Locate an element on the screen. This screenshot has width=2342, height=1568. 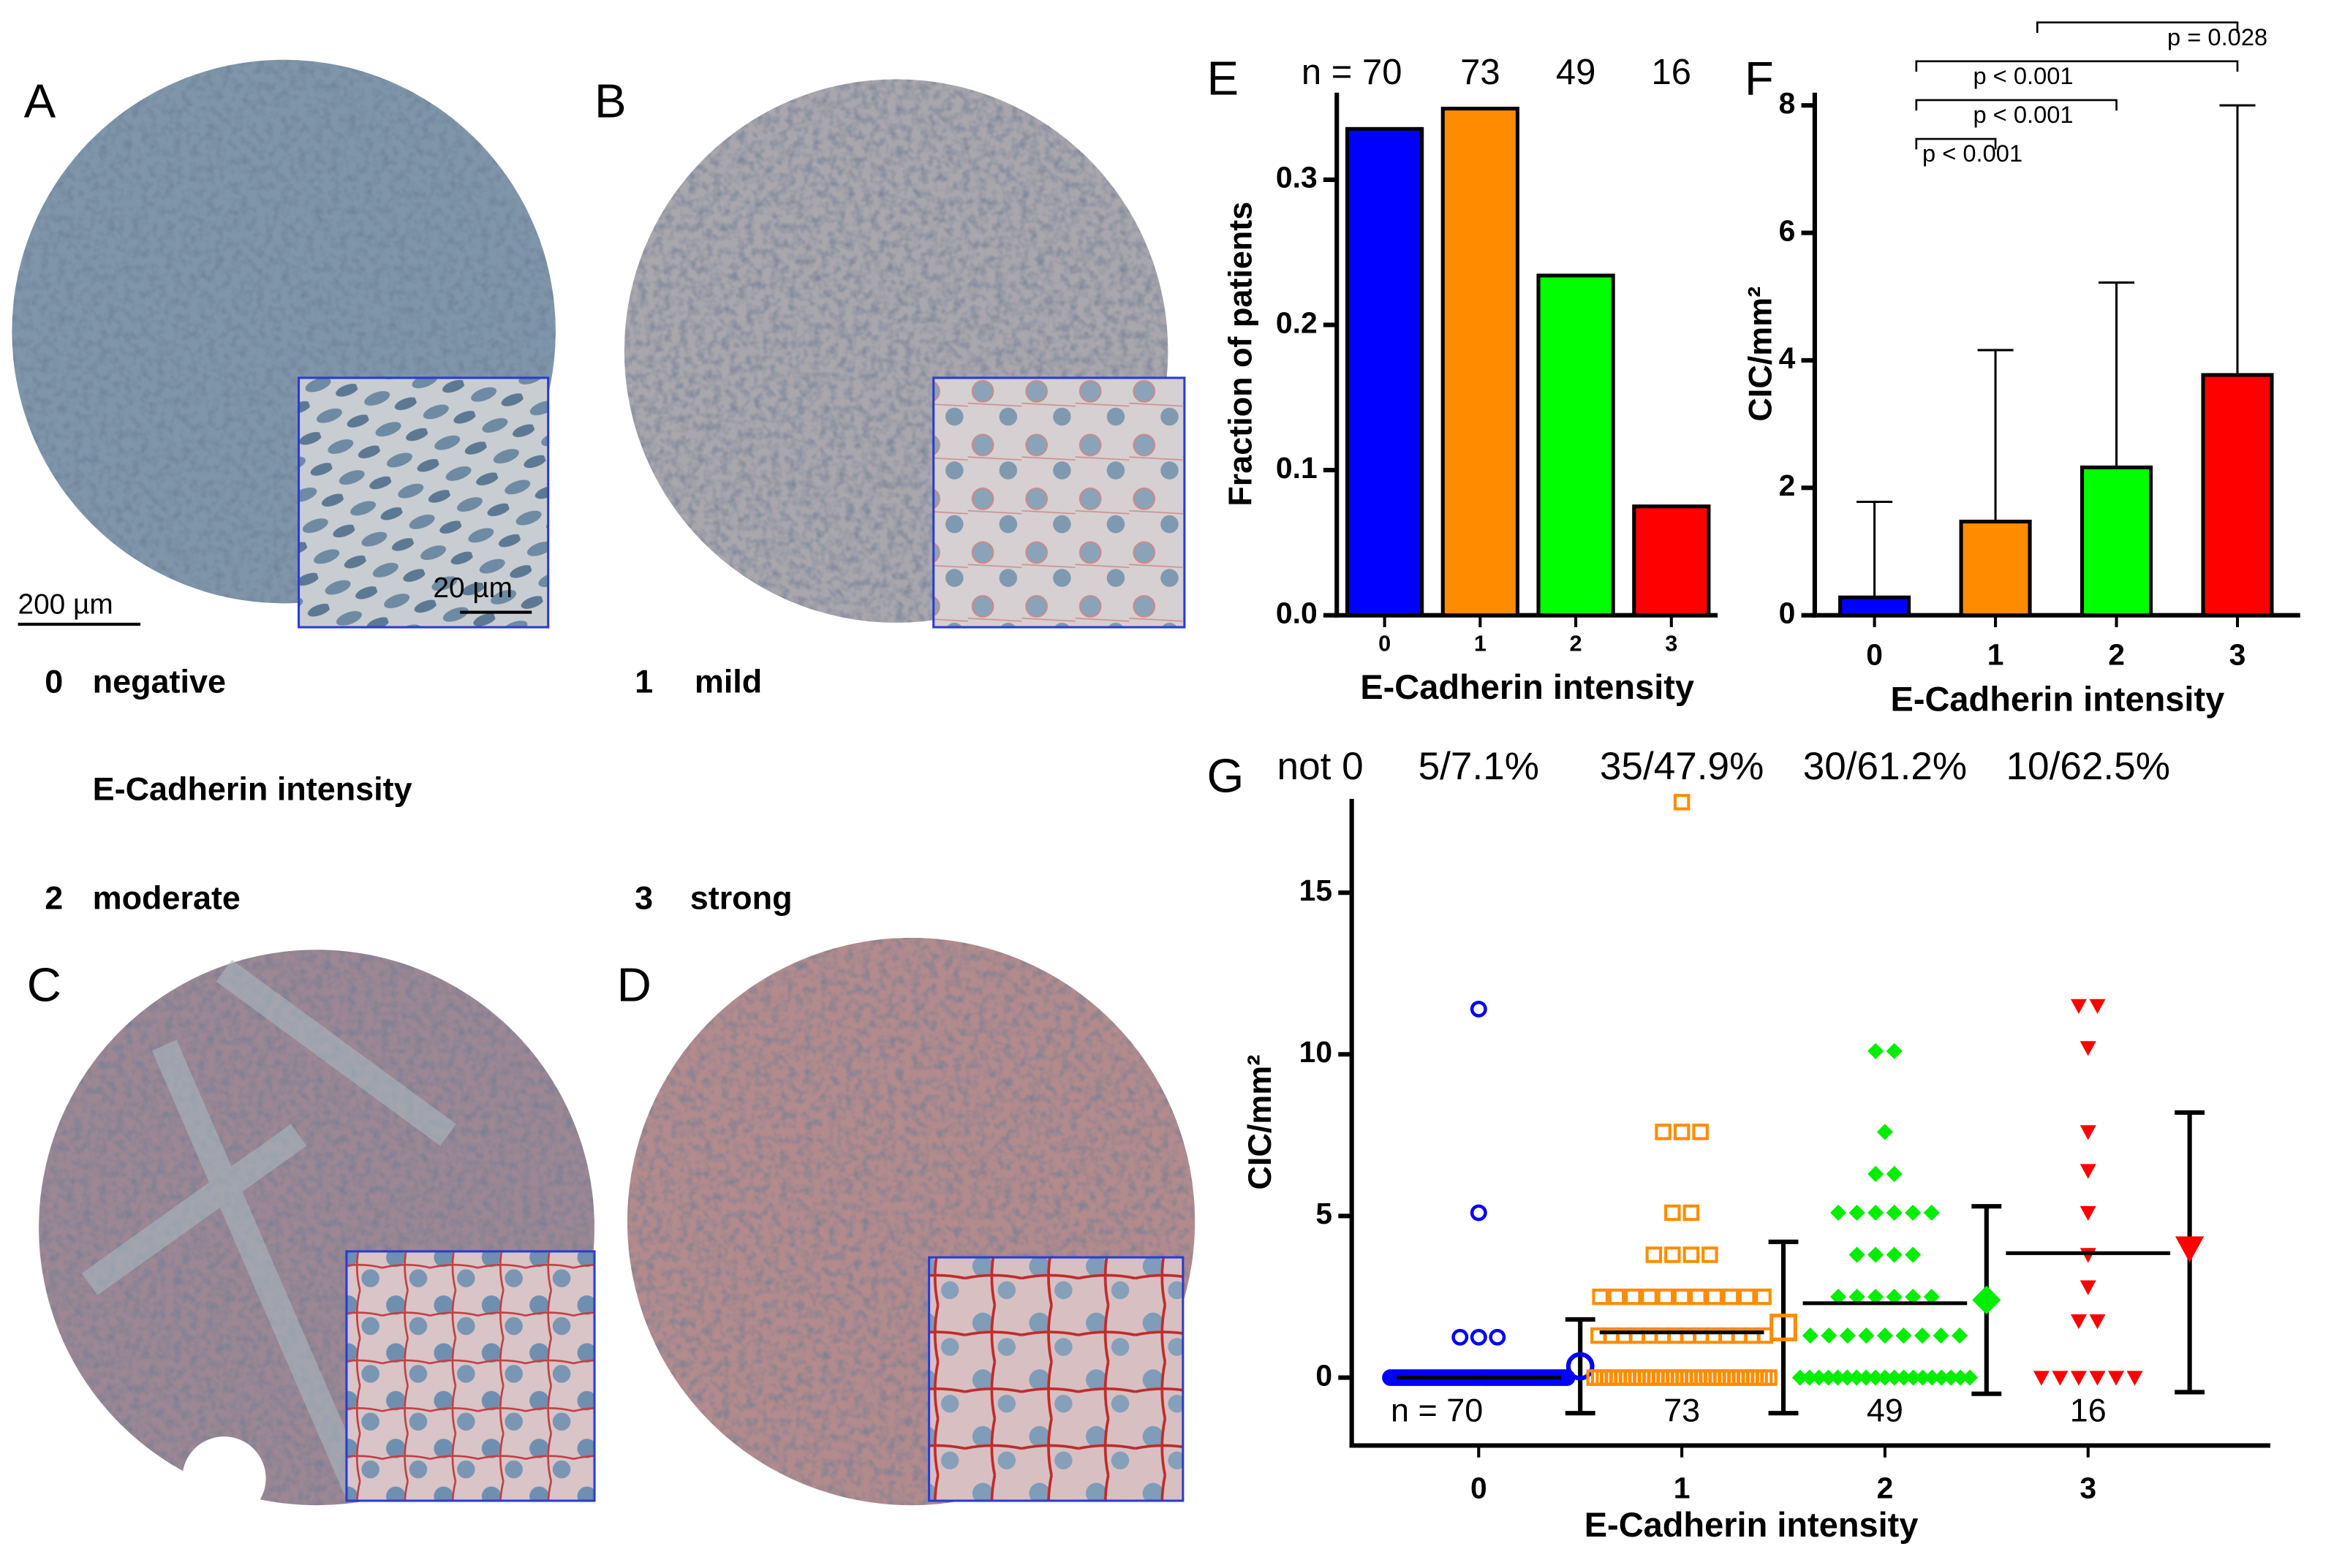
panel-letter: F is located at coordinates (1759, 78).